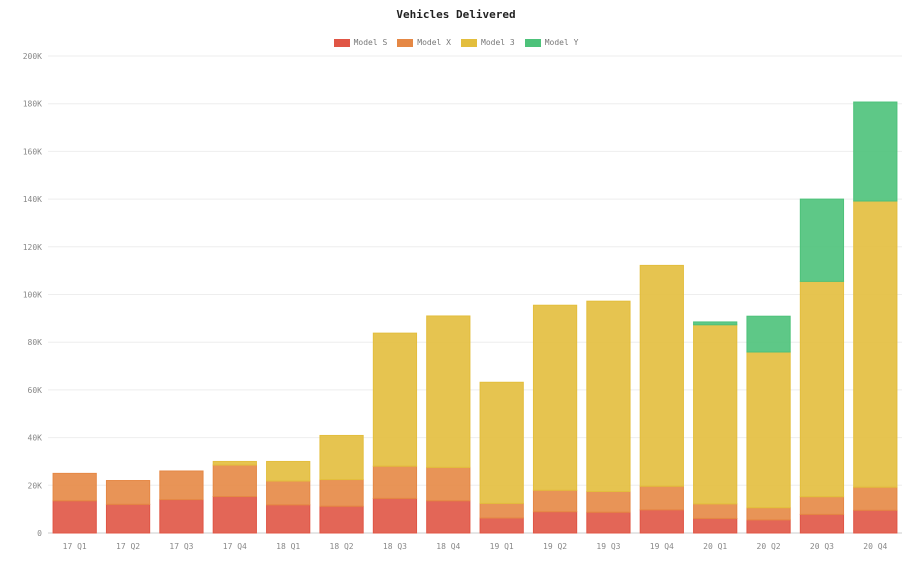 Image resolution: width=912 pixels, height=564 pixels. What do you see at coordinates (608, 522) in the screenshot?
I see `bar-model-s-19-q3` at bounding box center [608, 522].